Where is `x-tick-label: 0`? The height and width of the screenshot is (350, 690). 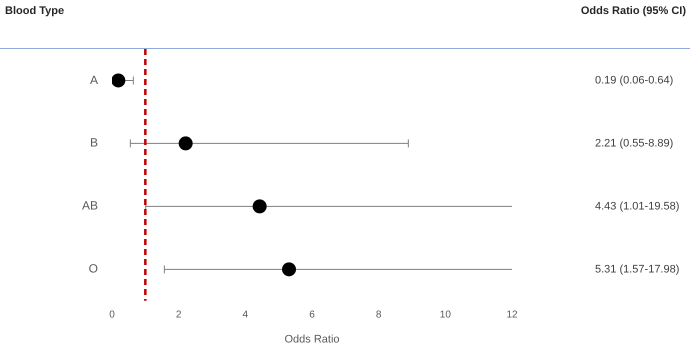
x-tick-label: 0 is located at coordinates (112, 315).